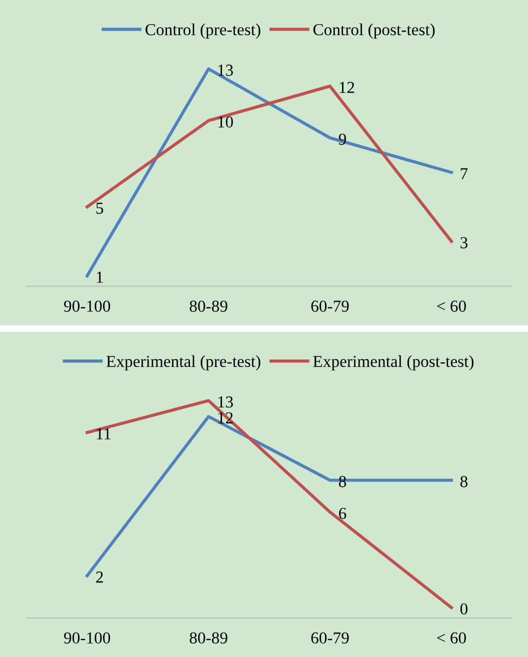 The image size is (528, 657). I want to click on data-label: 6, so click(342, 514).